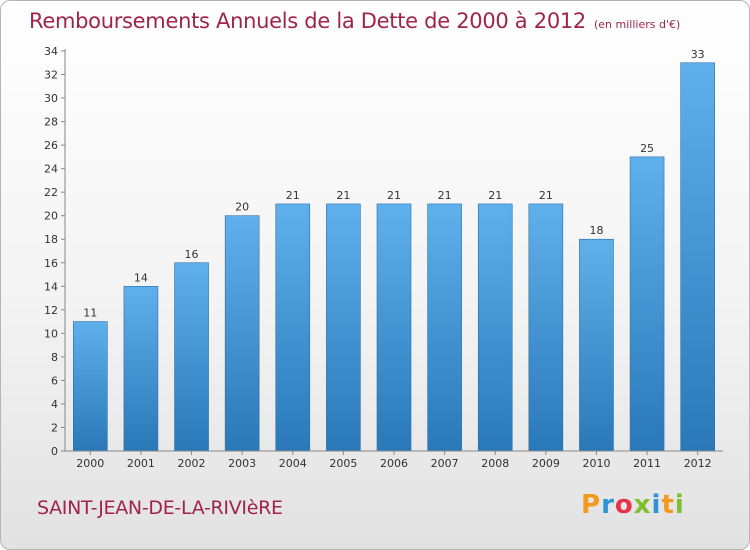 This screenshot has height=550, width=750. Describe the element at coordinates (293, 463) in the screenshot. I see `x-tick-label: 2004` at that location.